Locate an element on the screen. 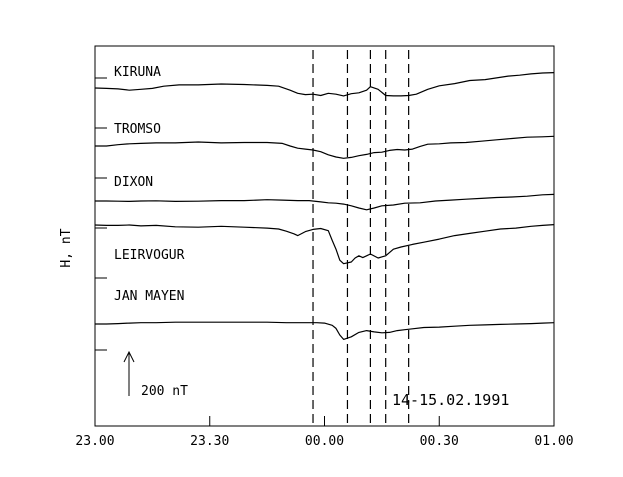 The height and width of the screenshot is (477, 623). x-tick-label: 23.00 is located at coordinates (94, 441).